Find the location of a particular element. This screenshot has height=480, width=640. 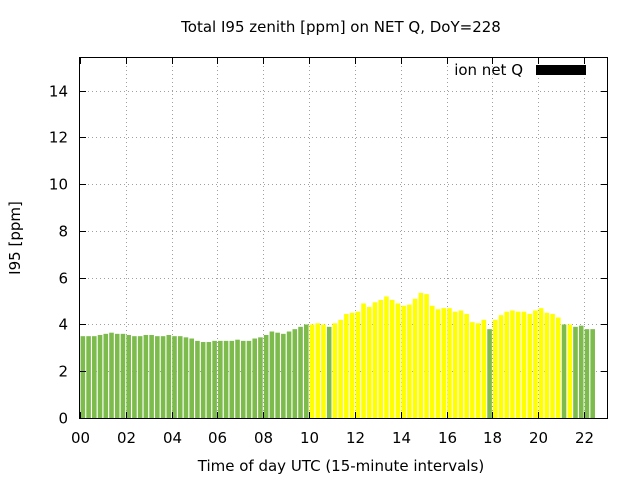

x-tick-label: 22 is located at coordinates (584, 438).